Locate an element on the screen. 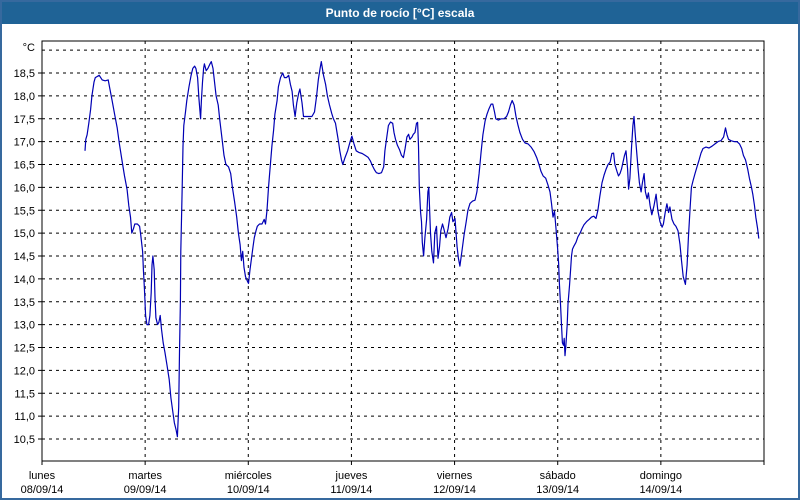  x-date-label: 08/09/14 is located at coordinates (42, 490).